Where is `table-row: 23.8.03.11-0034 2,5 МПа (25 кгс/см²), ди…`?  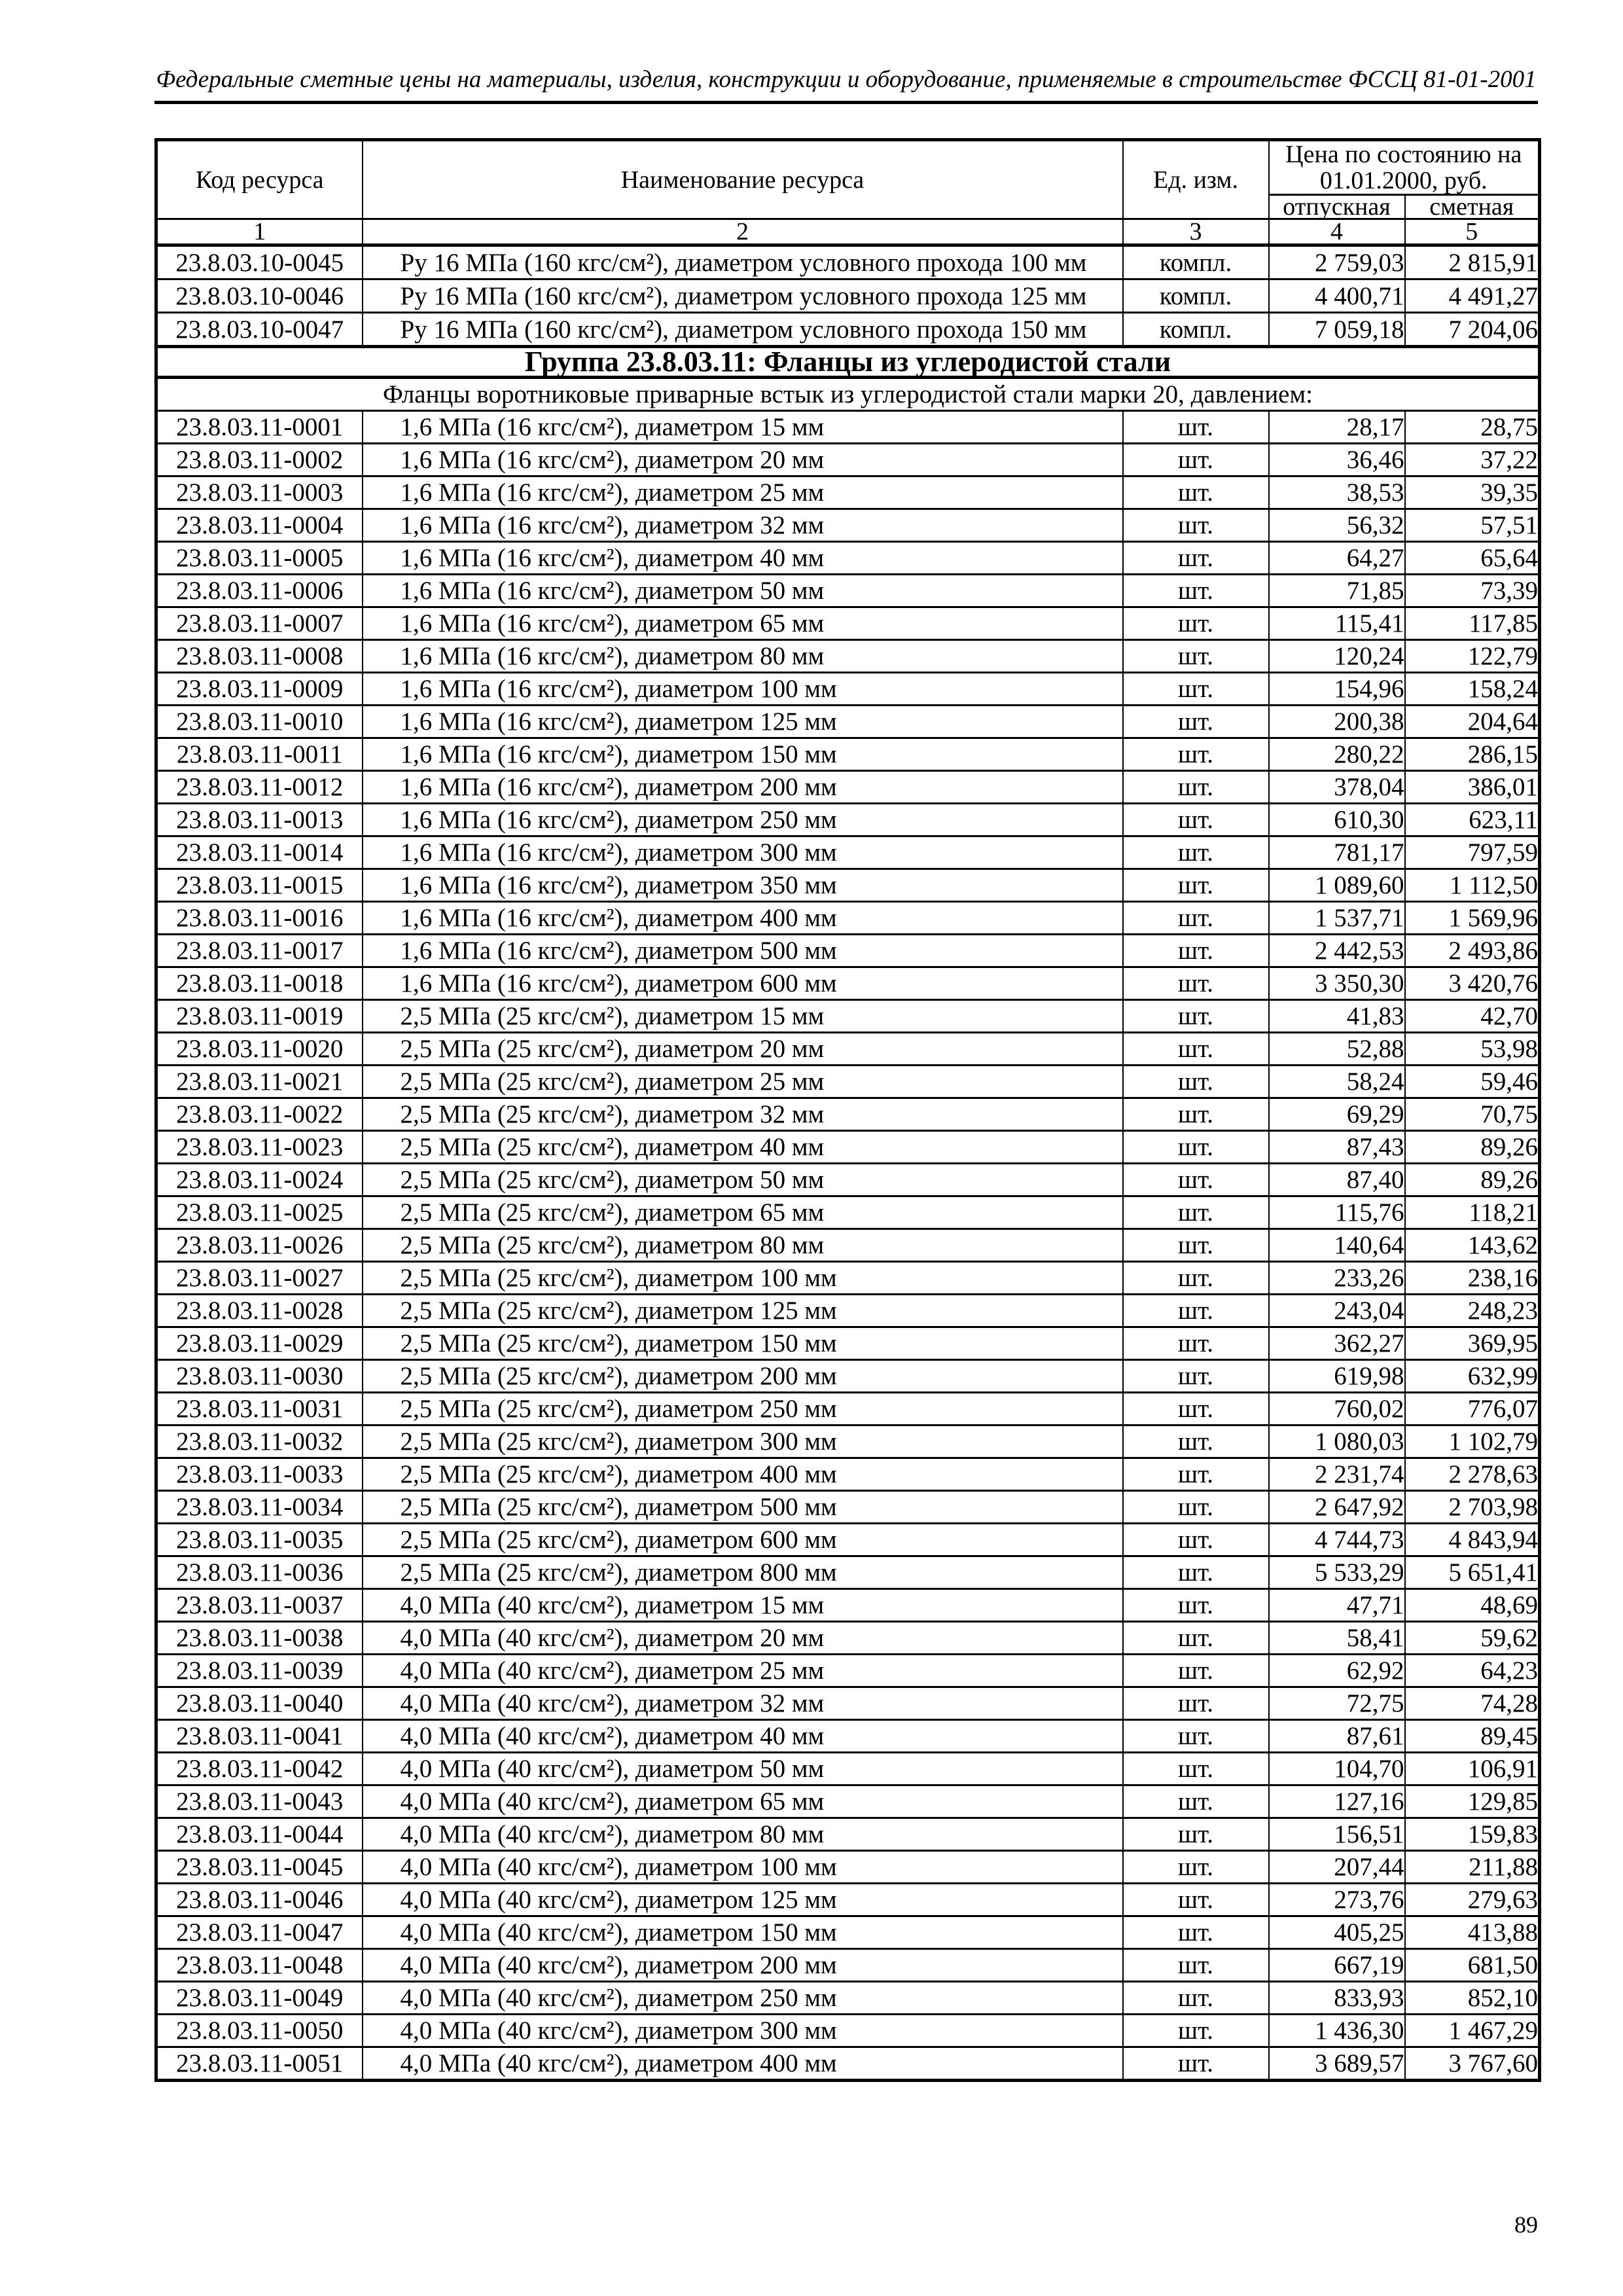
table-row: 23.8.03.11-0034 2,5 МПа (25 кгс/см²), ди… is located at coordinates (848, 1507).